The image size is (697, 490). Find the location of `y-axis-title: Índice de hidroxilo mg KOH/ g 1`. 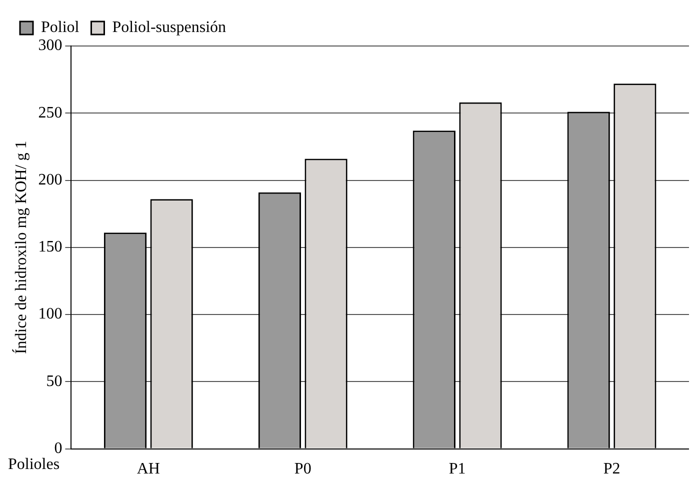

y-axis-title: Índice de hidroxilo mg KOH/ g 1 is located at coordinates (21, 247).